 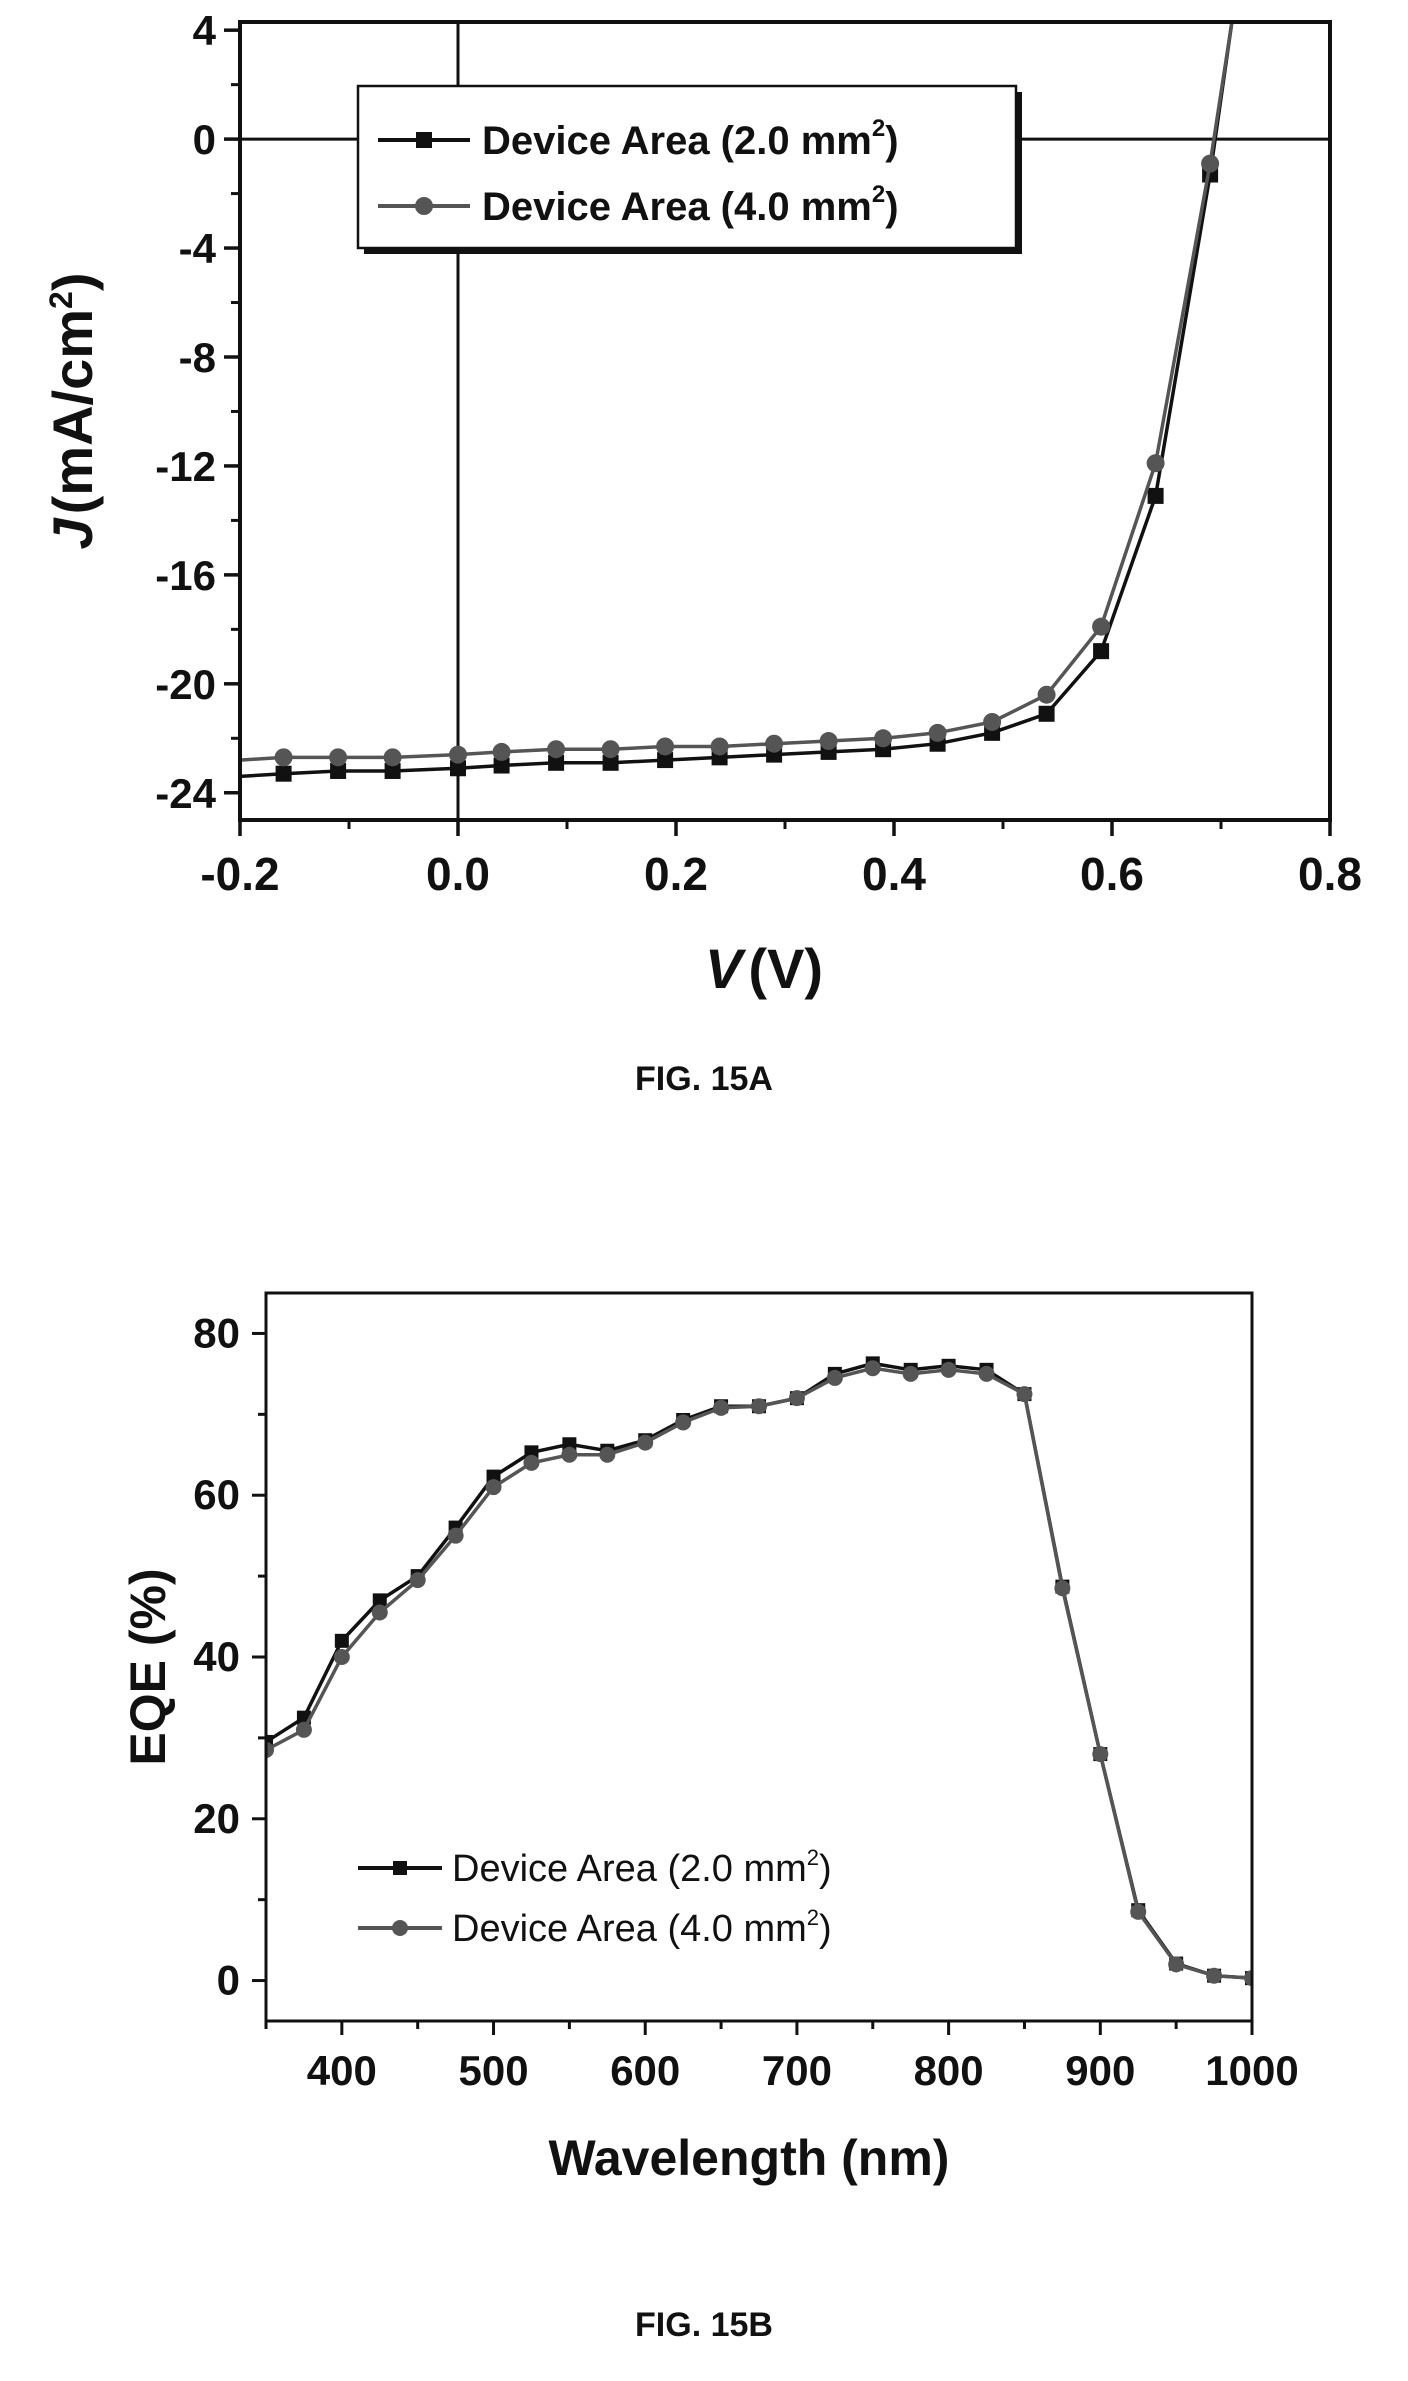 I want to click on y-tick-label: -24, so click(x=185, y=793).